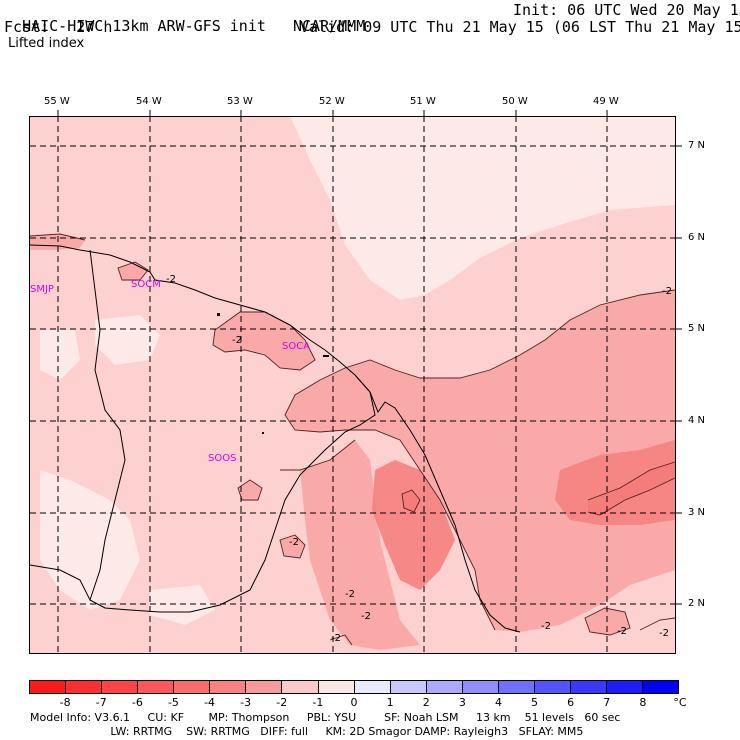  What do you see at coordinates (65, 702) in the screenshot?
I see `colorbar-tick-label: -8` at bounding box center [65, 702].